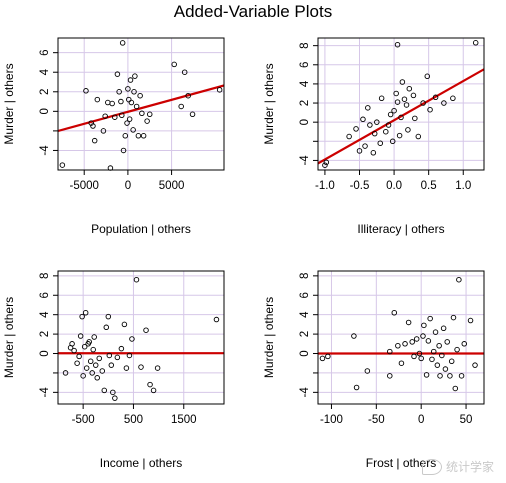 This screenshot has height=483, width=506. Describe the element at coordinates (401, 116) in the screenshot. I see `regression-line` at that location.